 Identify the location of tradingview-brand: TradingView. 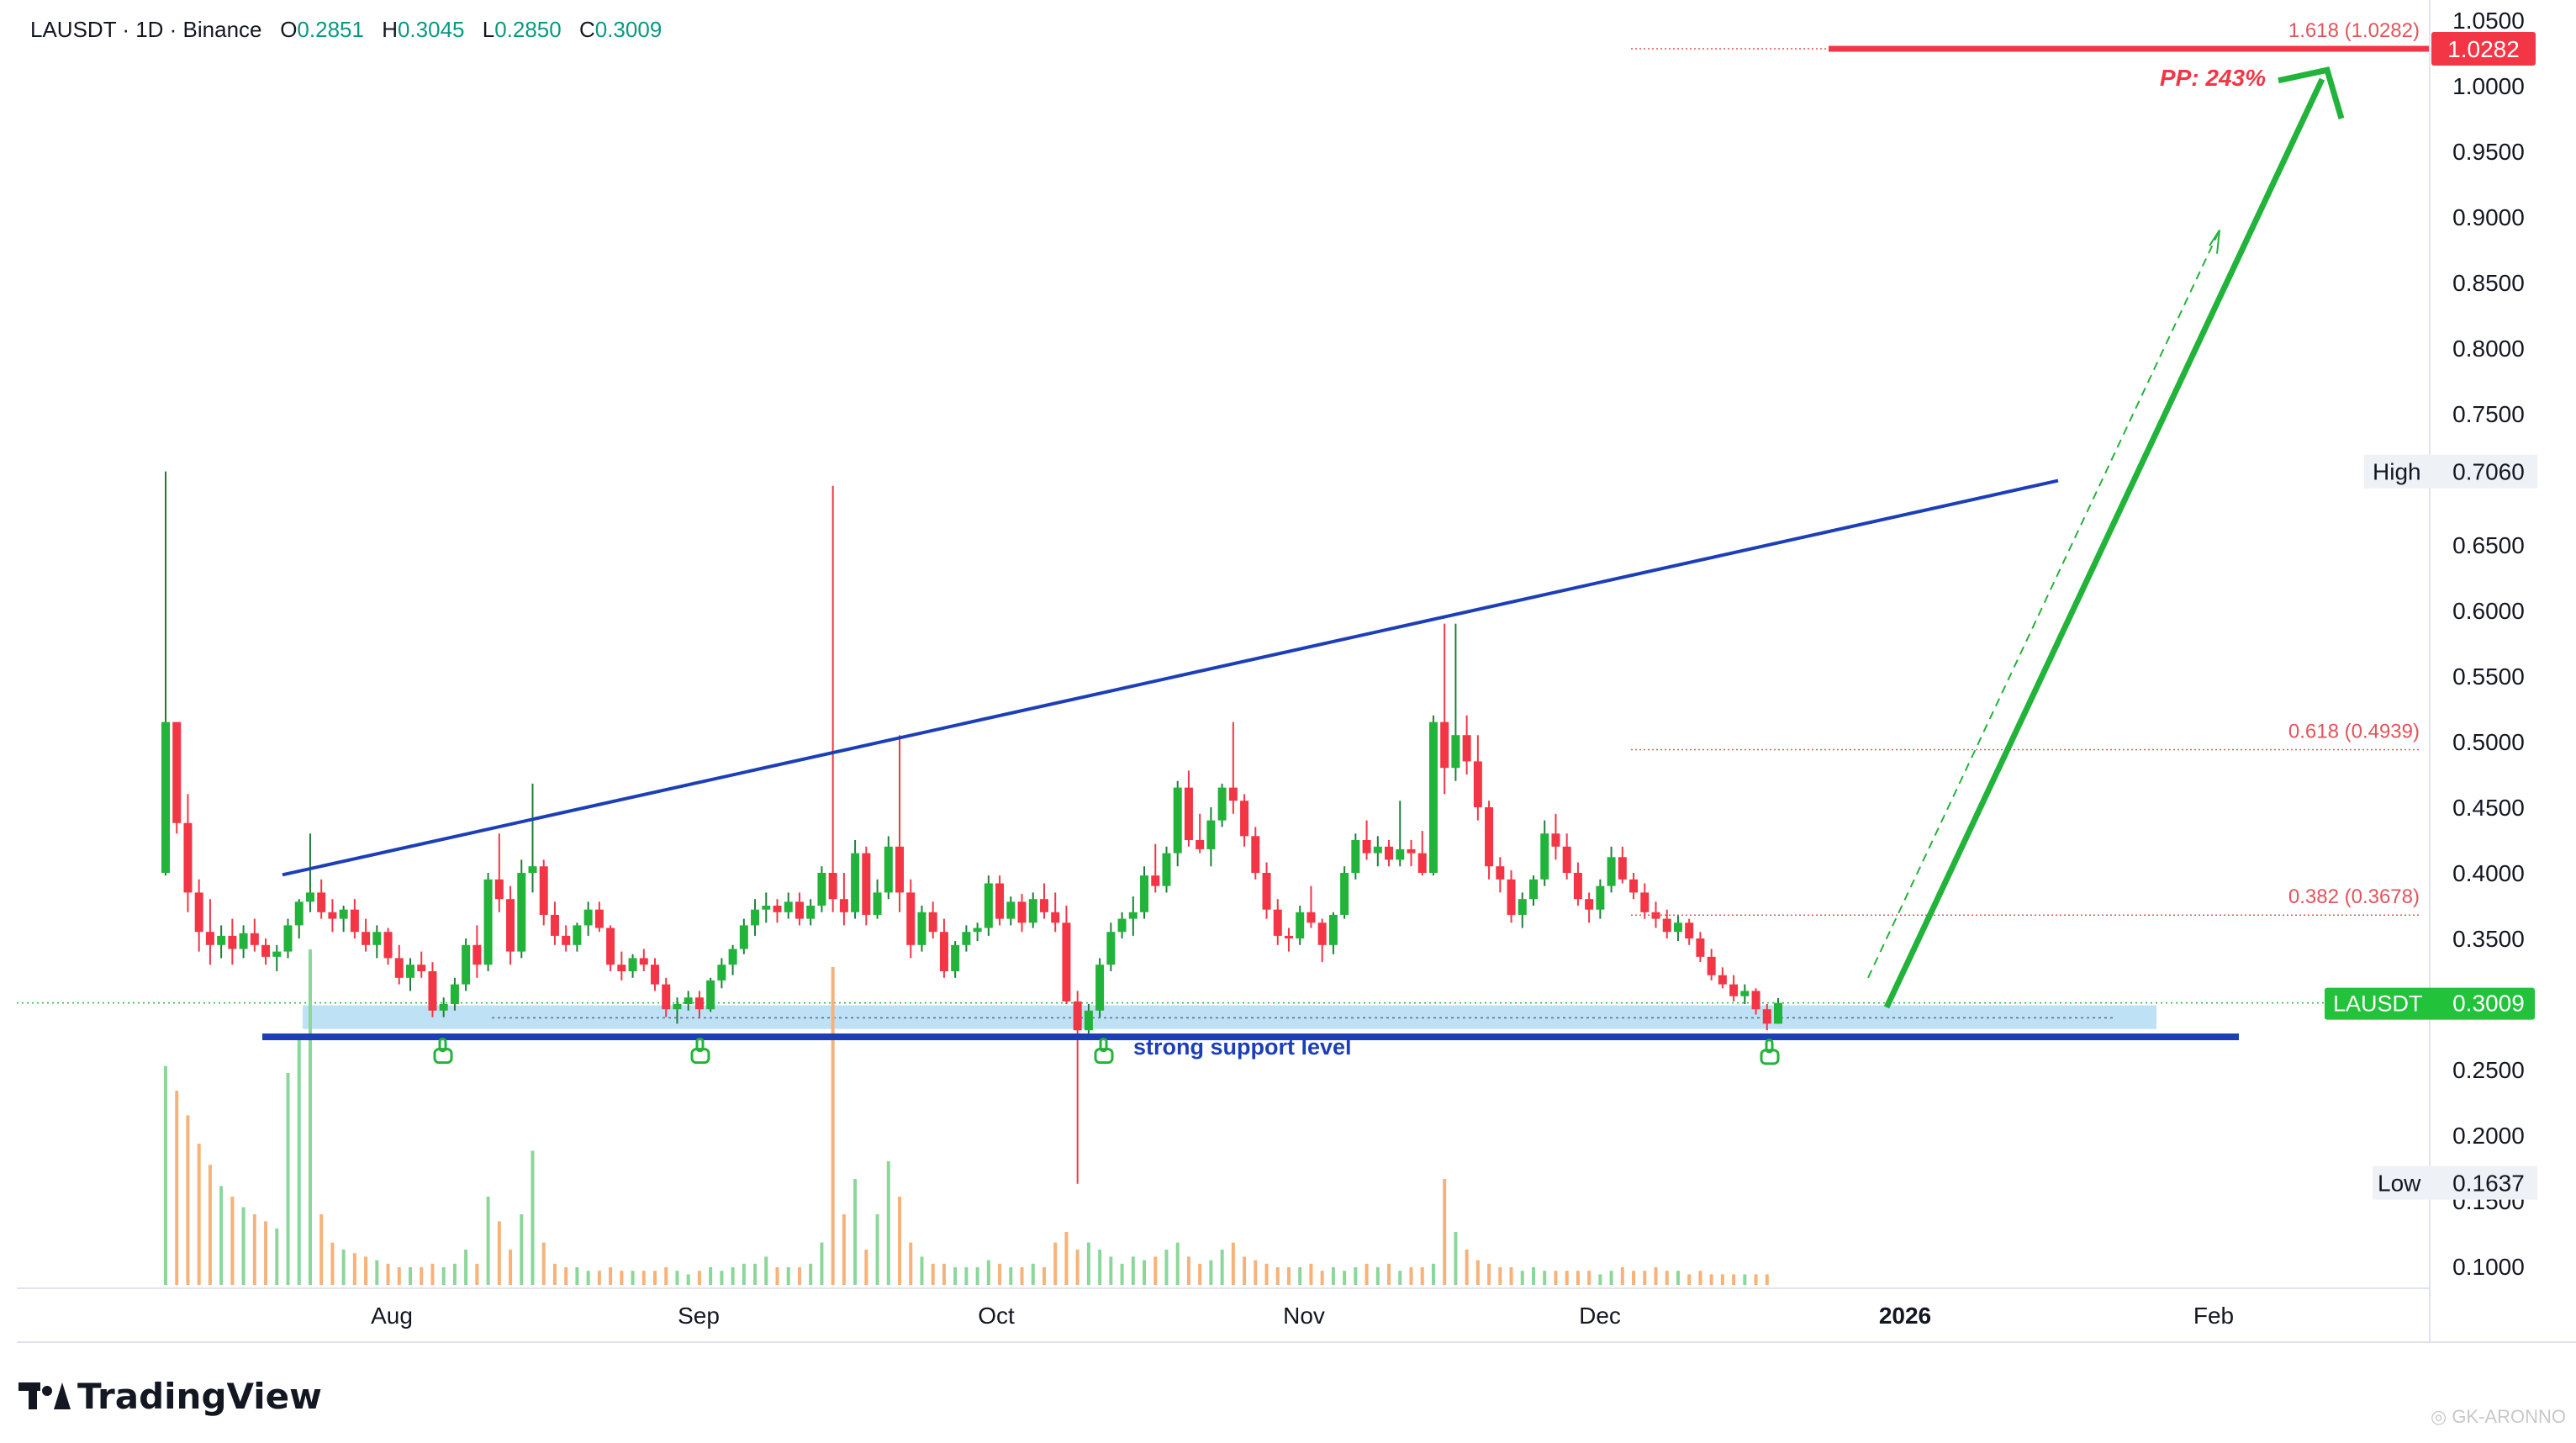
(170, 1396).